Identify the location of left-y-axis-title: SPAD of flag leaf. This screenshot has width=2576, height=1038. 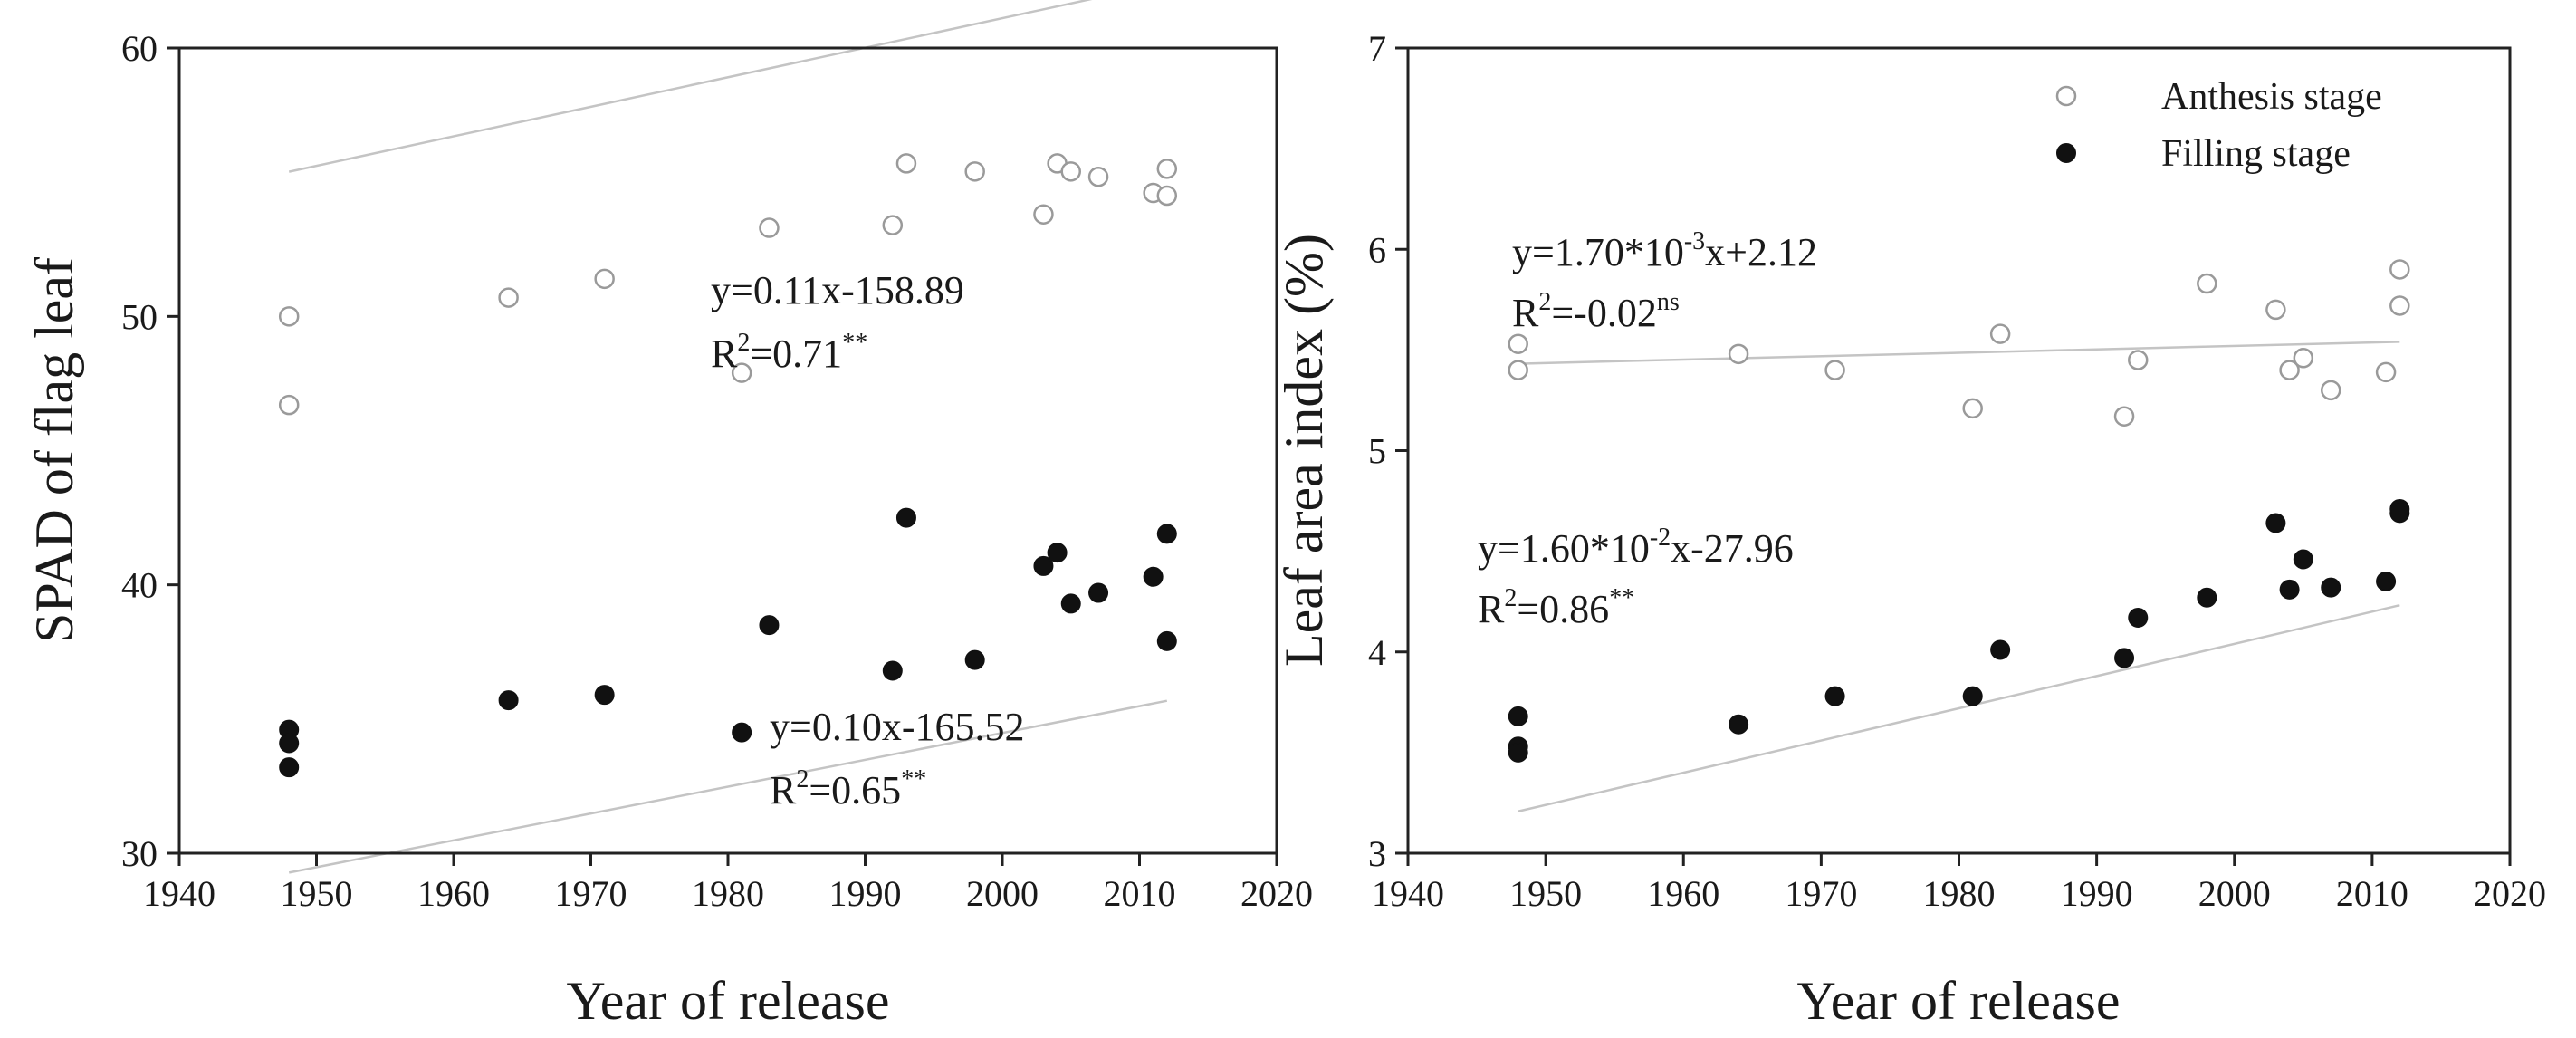
(54, 450).